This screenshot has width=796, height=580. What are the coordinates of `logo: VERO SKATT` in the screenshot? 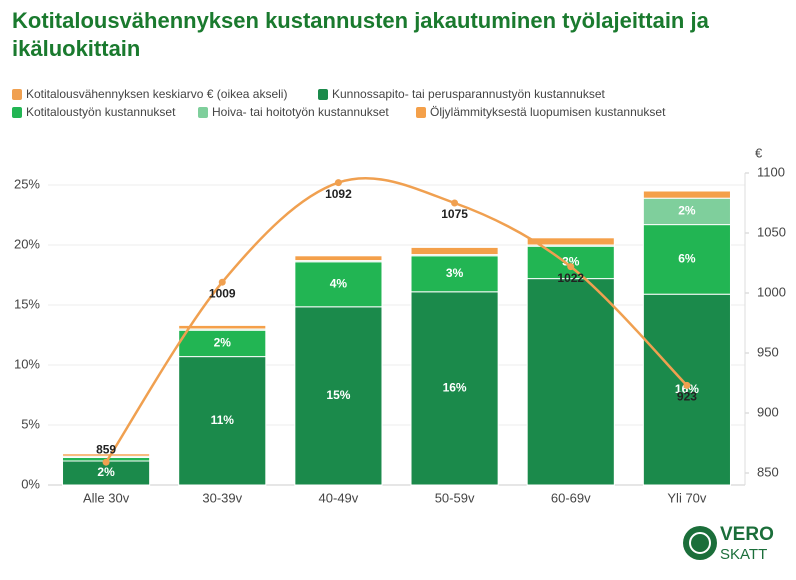 It's located at (728, 543).